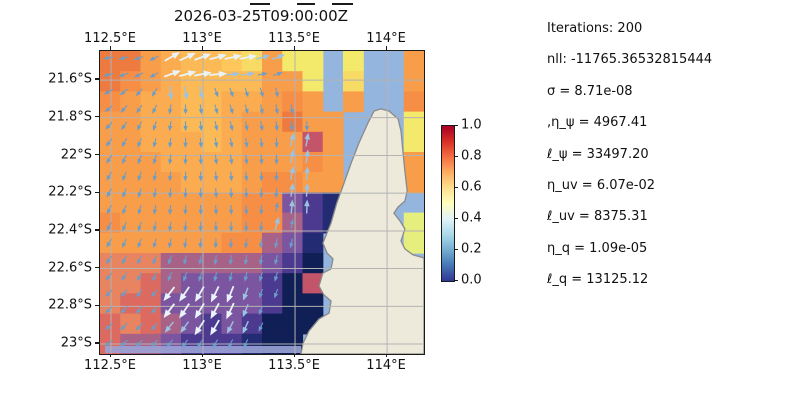 This screenshot has height=400, width=800. Describe the element at coordinates (386, 38) in the screenshot. I see `x-tick-label-top: 114°E` at that location.